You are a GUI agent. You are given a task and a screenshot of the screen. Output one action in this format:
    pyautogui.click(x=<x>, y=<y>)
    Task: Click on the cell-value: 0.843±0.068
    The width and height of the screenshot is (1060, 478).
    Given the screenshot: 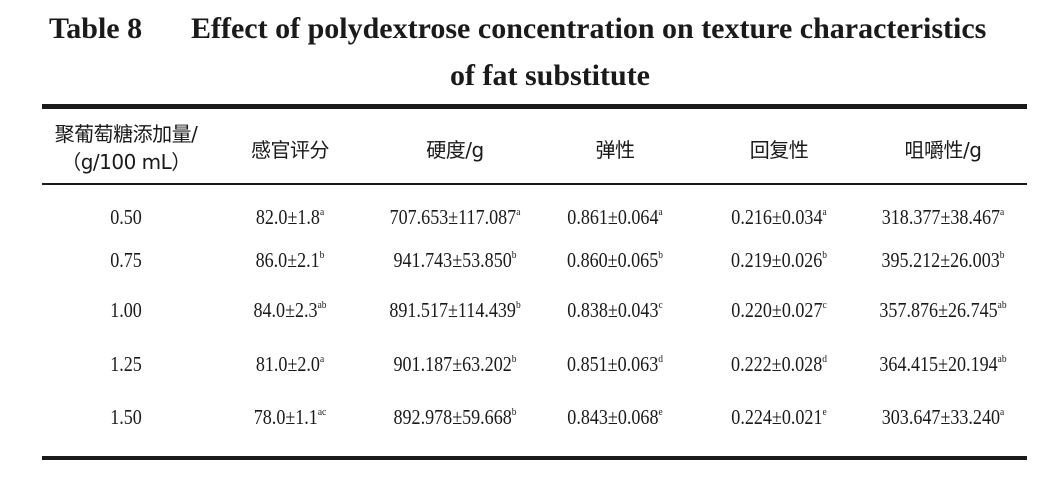 What is the action you would take?
    pyautogui.click(x=613, y=417)
    